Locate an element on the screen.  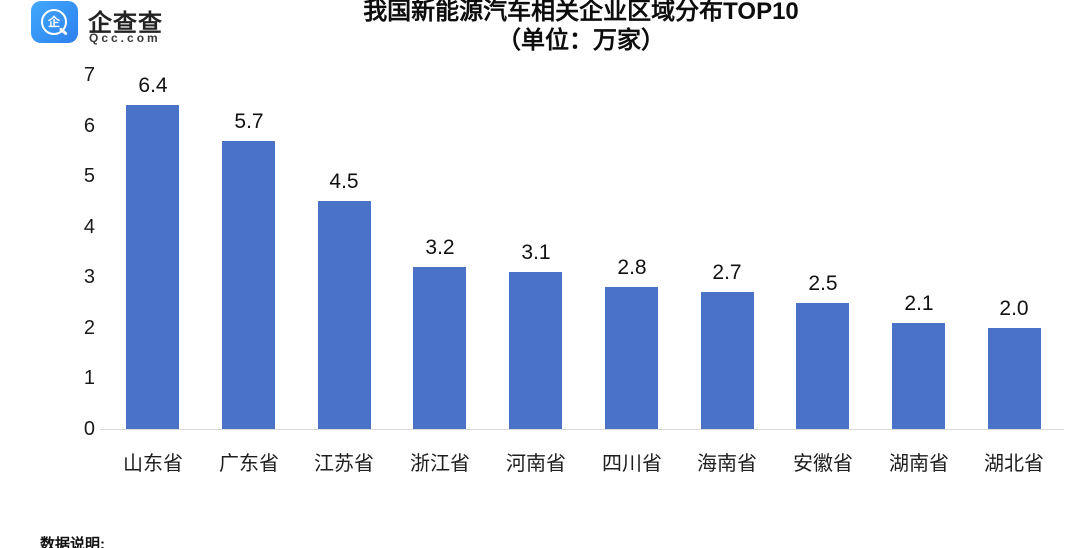
qcc-icon-glyph: 企 is located at coordinates (54, 22).